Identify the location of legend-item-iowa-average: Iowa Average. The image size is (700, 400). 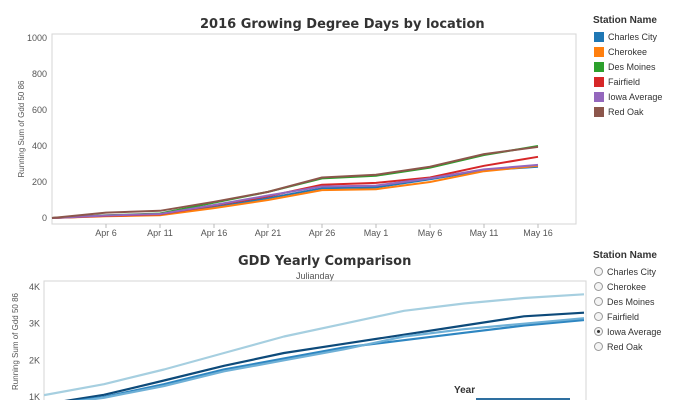
(628, 96).